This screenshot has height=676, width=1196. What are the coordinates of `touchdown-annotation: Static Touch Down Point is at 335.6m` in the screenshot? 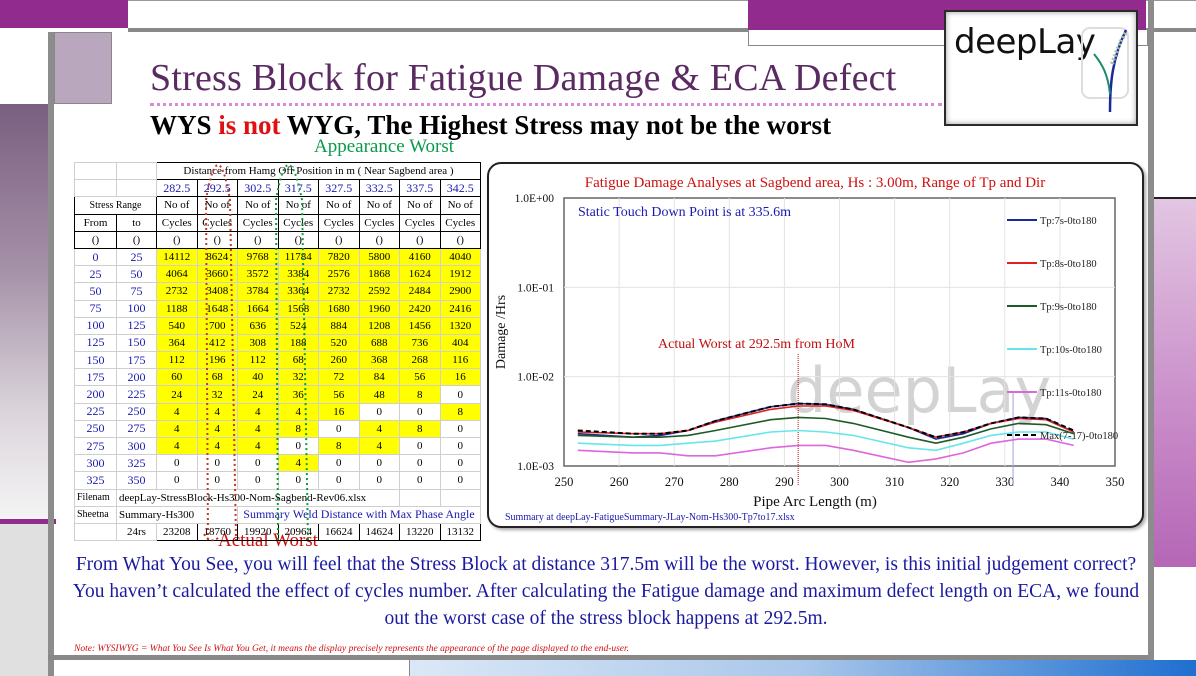 It's located at (684, 212).